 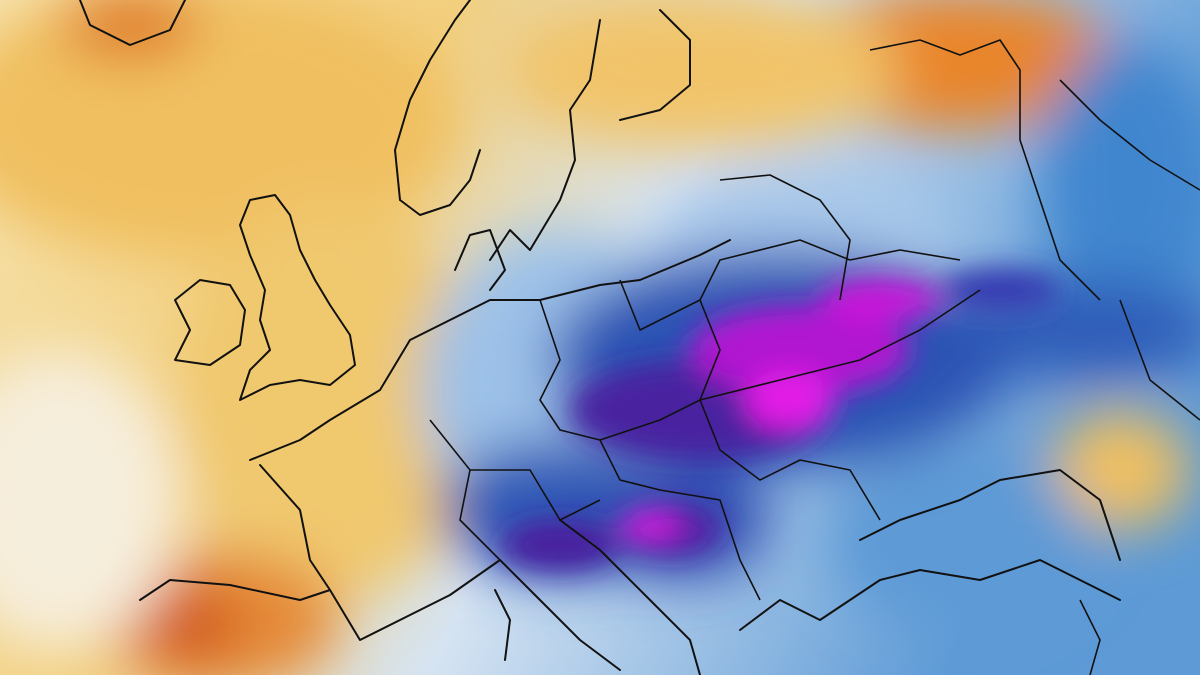 I want to click on britain-coast, so click(x=297, y=297).